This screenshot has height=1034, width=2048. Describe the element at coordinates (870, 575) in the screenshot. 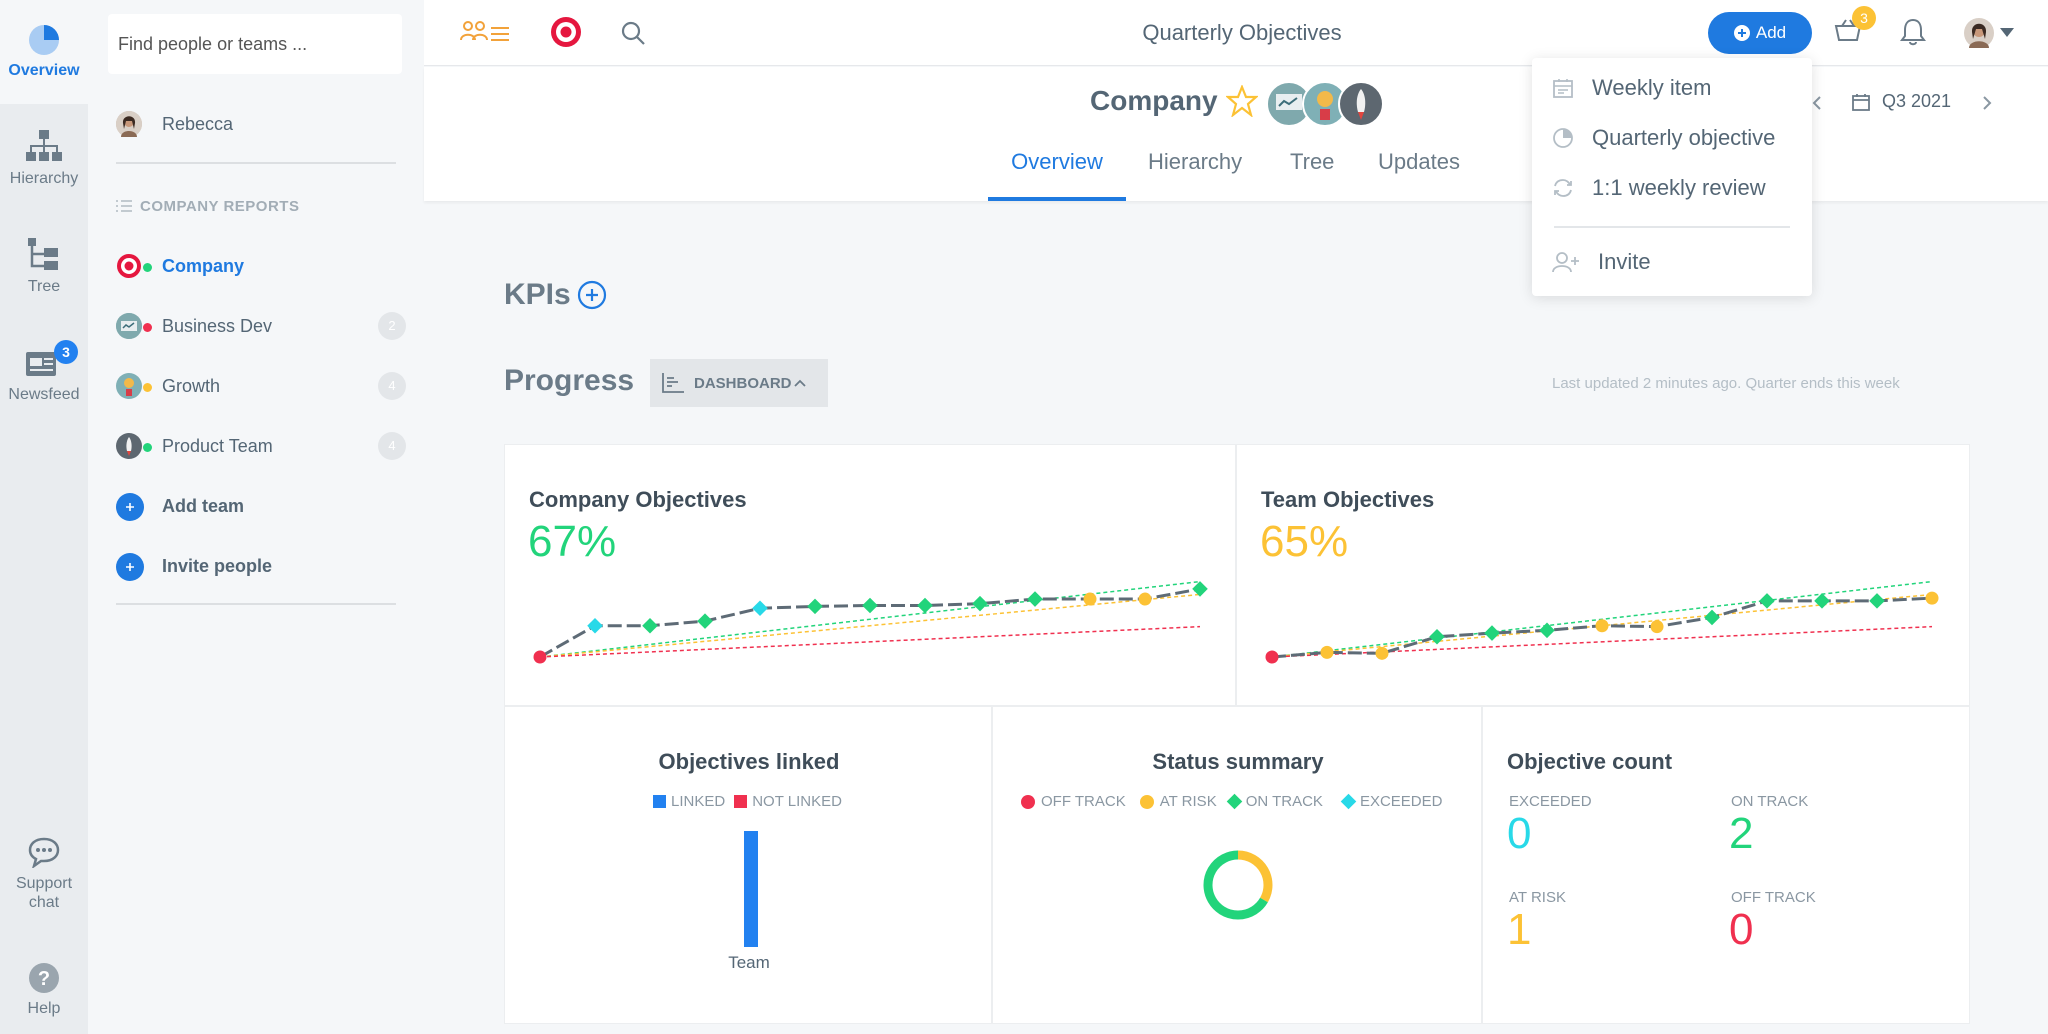

I see `company-objectives-card: Company Objectives 67%` at that location.